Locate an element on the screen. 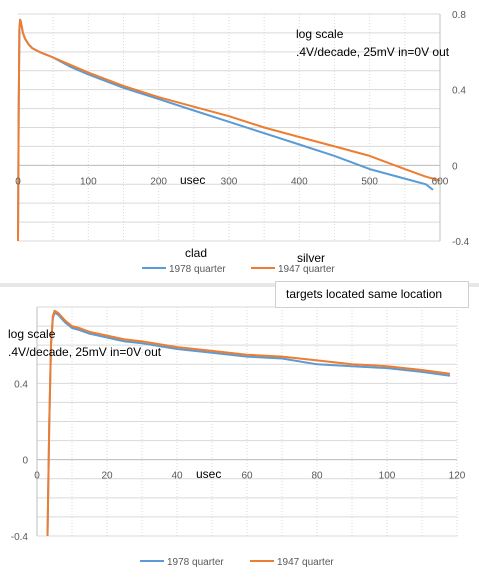 The height and width of the screenshot is (581, 479). chart-1-top-label-silver: silver is located at coordinates (311, 258).